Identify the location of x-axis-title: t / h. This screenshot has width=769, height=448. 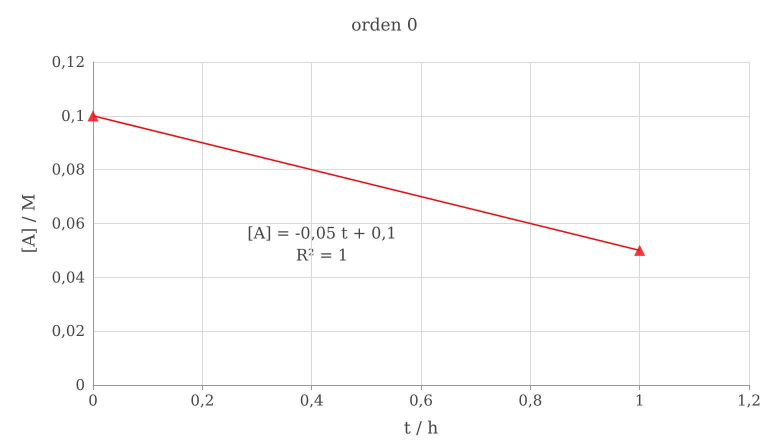
(421, 428).